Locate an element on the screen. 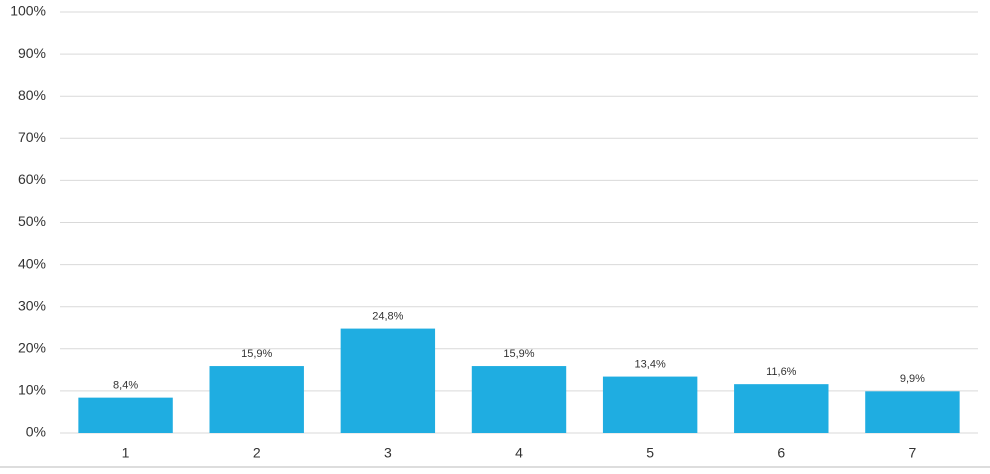 Image resolution: width=990 pixels, height=474 pixels. x-tick-label: 5 is located at coordinates (650, 453).